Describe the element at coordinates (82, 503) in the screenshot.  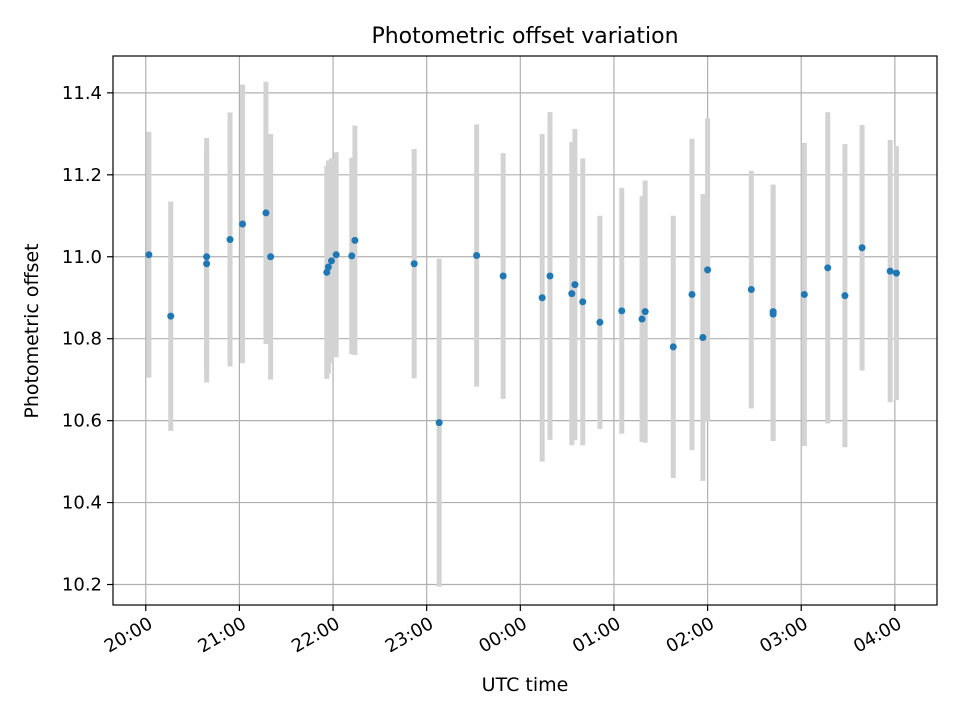
I see `y-tick-label: 10.4` at that location.